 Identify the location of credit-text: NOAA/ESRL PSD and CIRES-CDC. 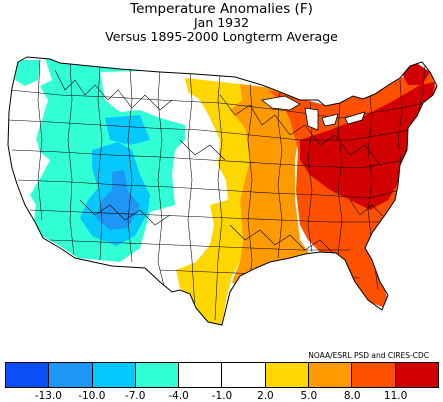
(368, 355).